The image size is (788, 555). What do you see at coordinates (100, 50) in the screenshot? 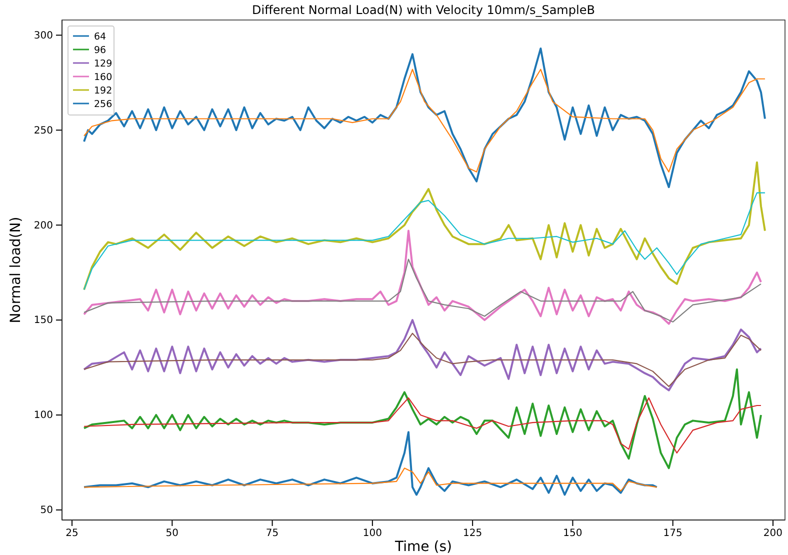
I see `legend-label: 96` at bounding box center [100, 50].